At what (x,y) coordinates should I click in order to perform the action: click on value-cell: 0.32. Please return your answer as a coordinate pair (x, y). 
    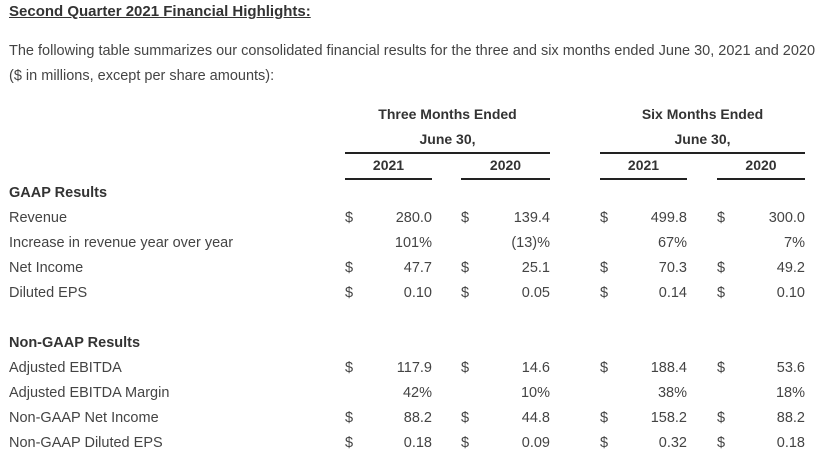
    Looking at the image, I should click on (672, 443).